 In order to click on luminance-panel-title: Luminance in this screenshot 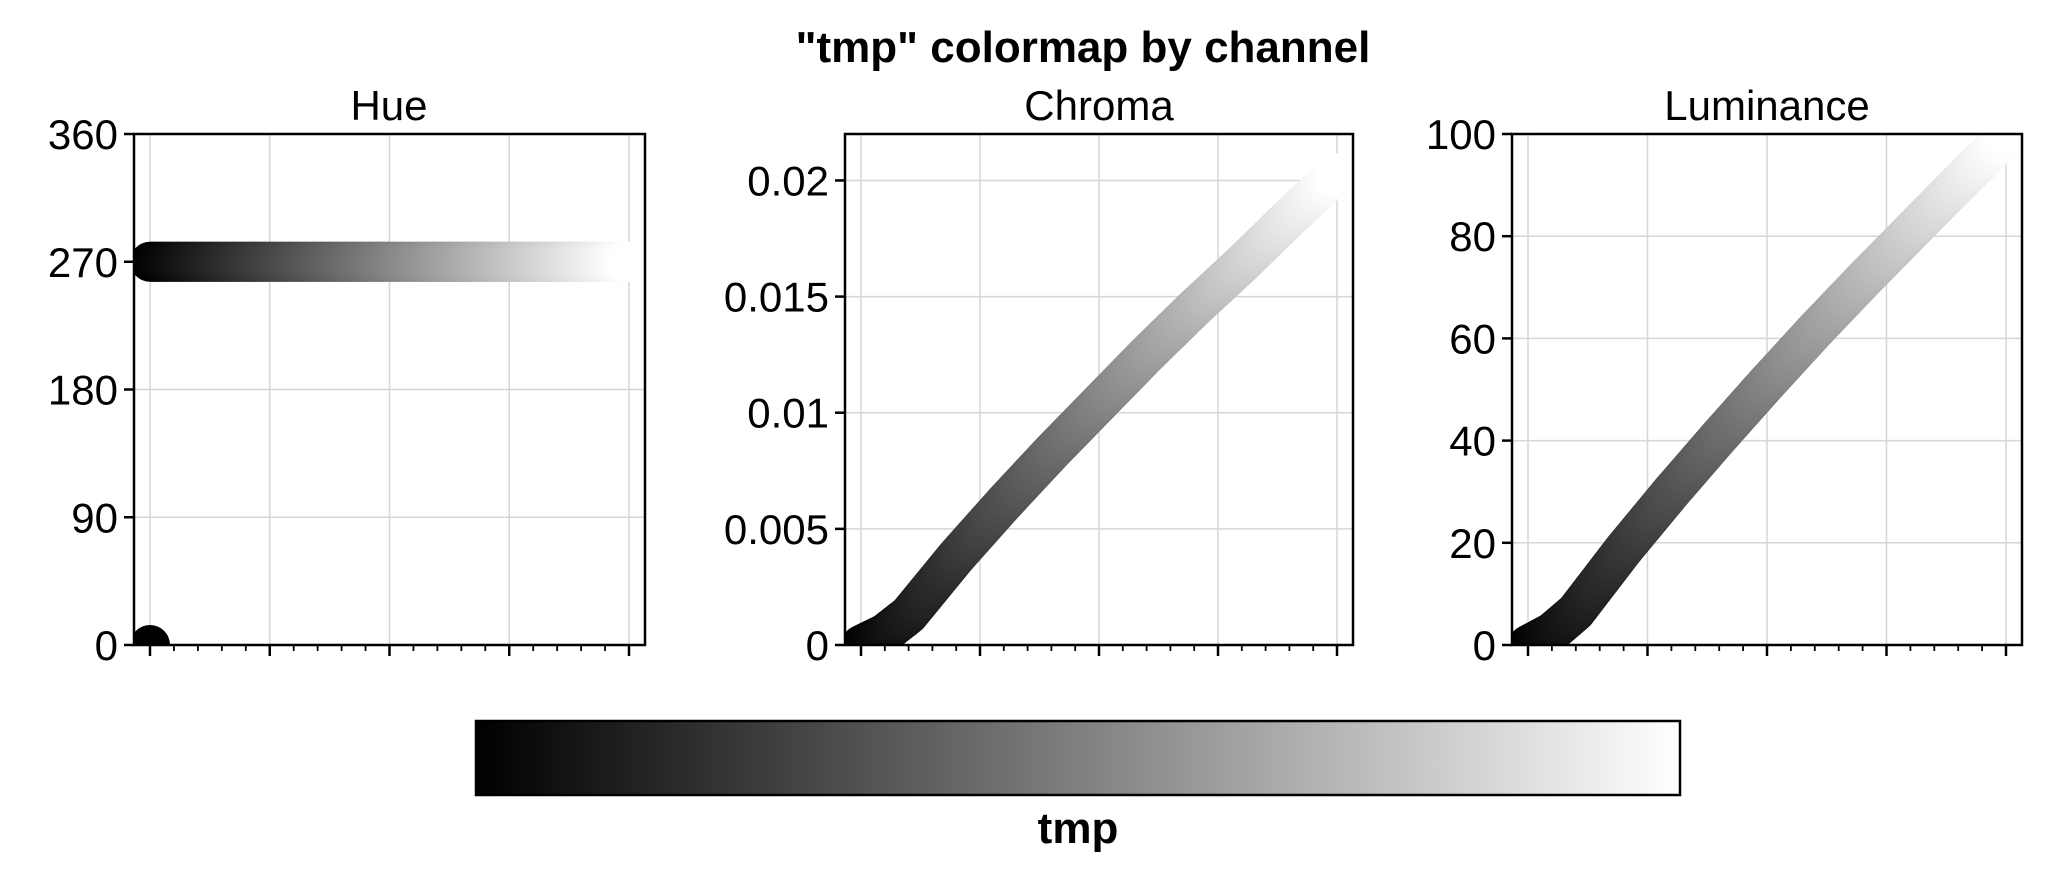, I will do `click(1766, 105)`.